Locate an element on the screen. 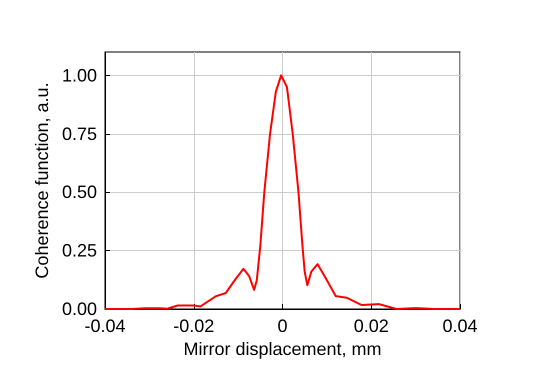  x-tick-label: -0.04 is located at coordinates (105, 326).